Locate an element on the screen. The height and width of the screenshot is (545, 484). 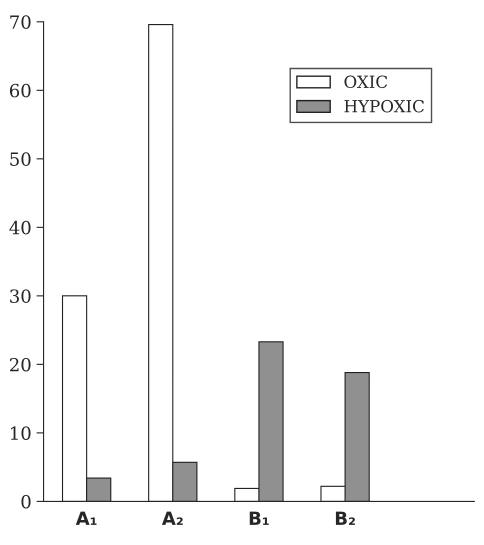
legend-label: OXIC is located at coordinates (366, 81).